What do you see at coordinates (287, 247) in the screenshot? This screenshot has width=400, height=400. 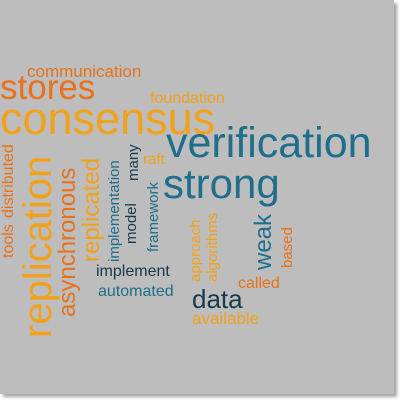 I see `word-based: based` at bounding box center [287, 247].